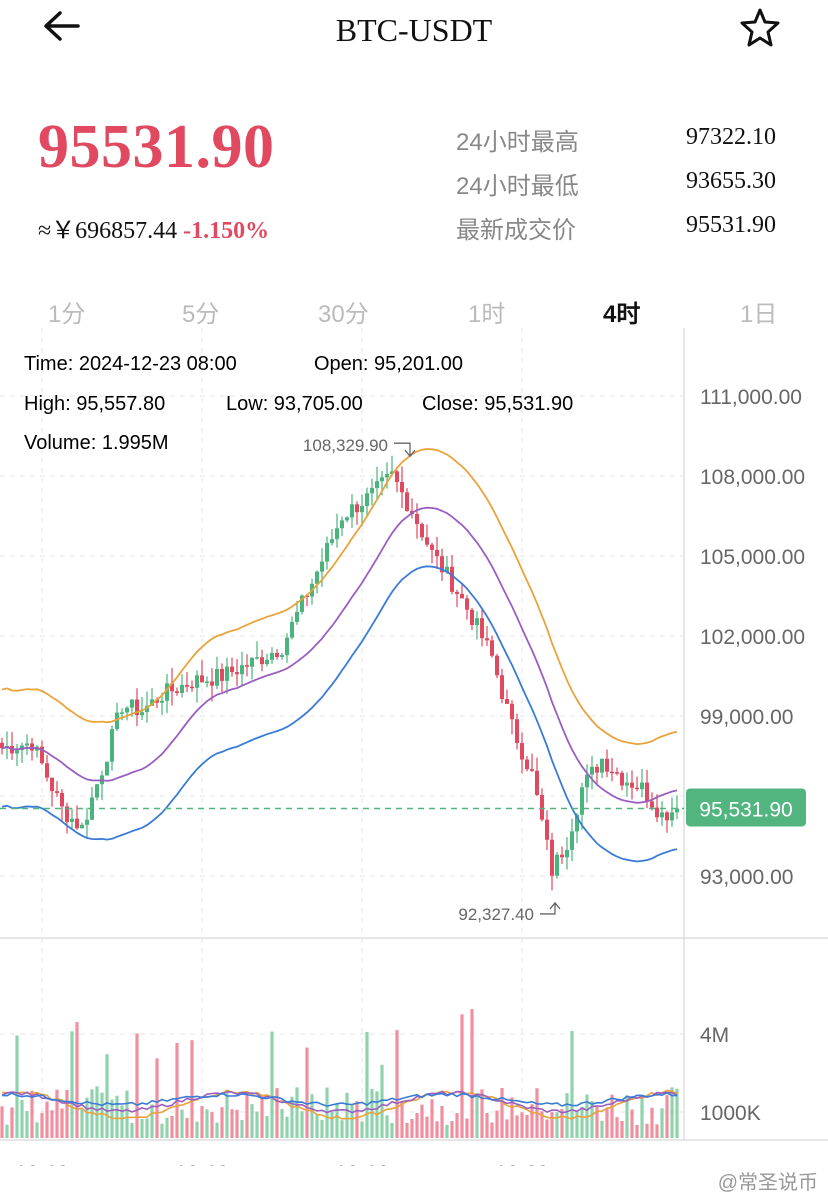 Image resolution: width=828 pixels, height=1202 pixels. I want to click on current-price-tag, so click(746, 807).